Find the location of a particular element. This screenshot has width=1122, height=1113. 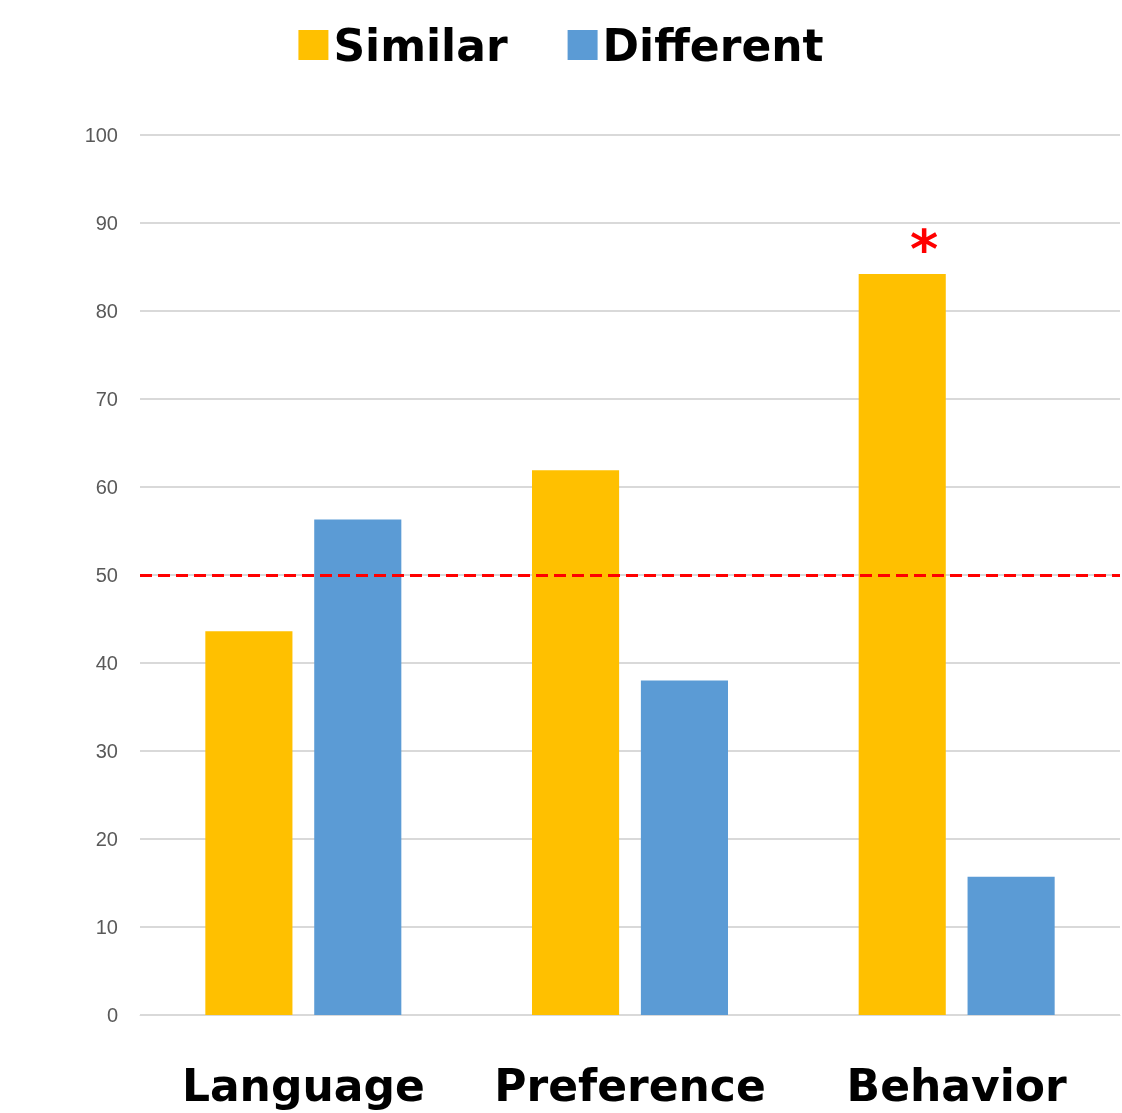

x-tick-label: Preference is located at coordinates (630, 1085).